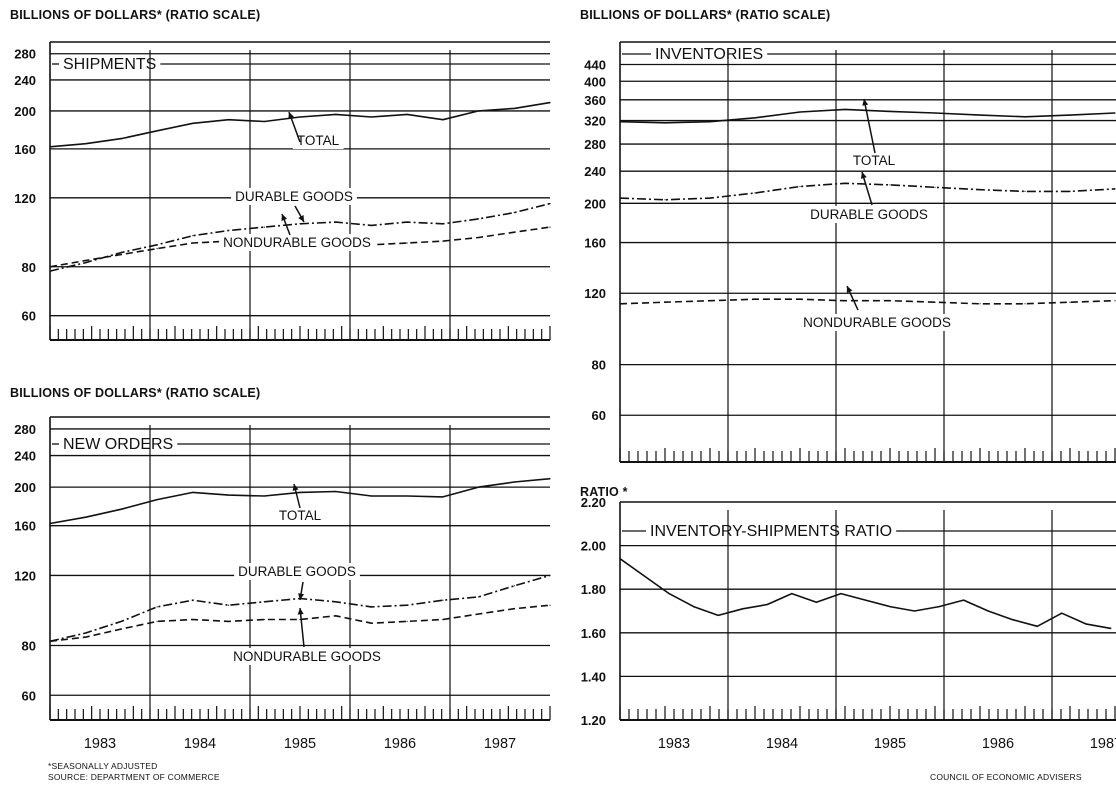 The image size is (1116, 785). I want to click on new_orders-x-tick-label: 1983, so click(100, 744).